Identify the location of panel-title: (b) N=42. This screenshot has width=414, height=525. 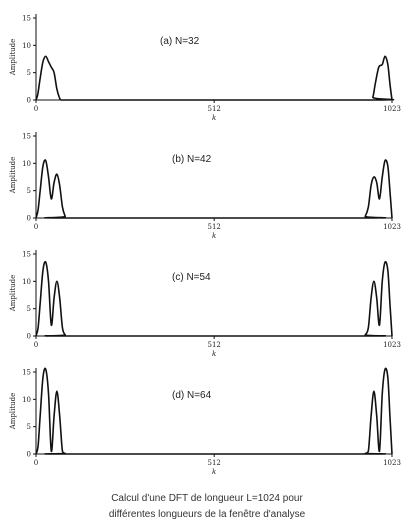
(192, 159).